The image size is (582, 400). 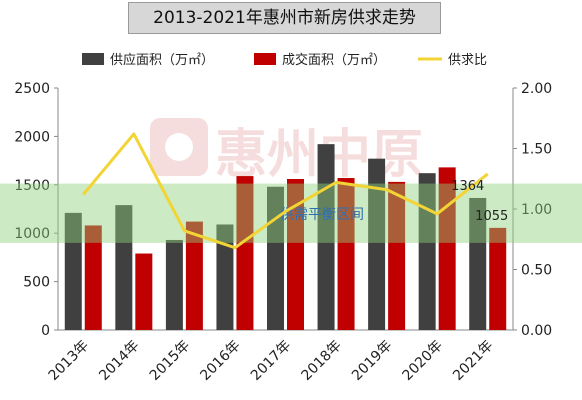 What do you see at coordinates (467, 60) in the screenshot?
I see `legend-label-ratio: 供求比` at bounding box center [467, 60].